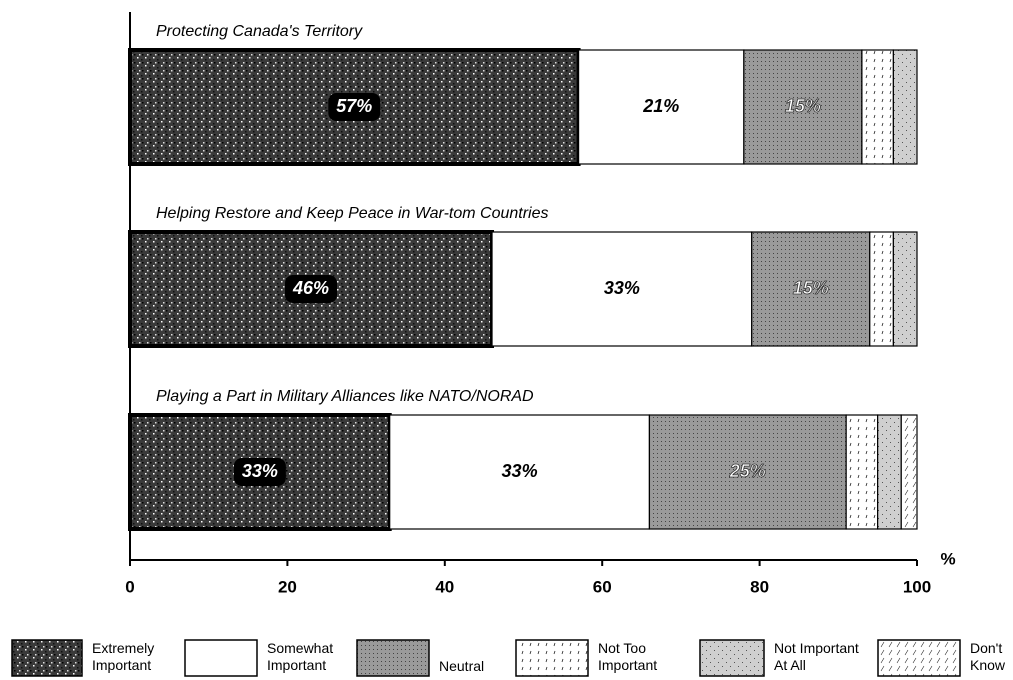  I want to click on x-tick-label: 0, so click(129, 586).